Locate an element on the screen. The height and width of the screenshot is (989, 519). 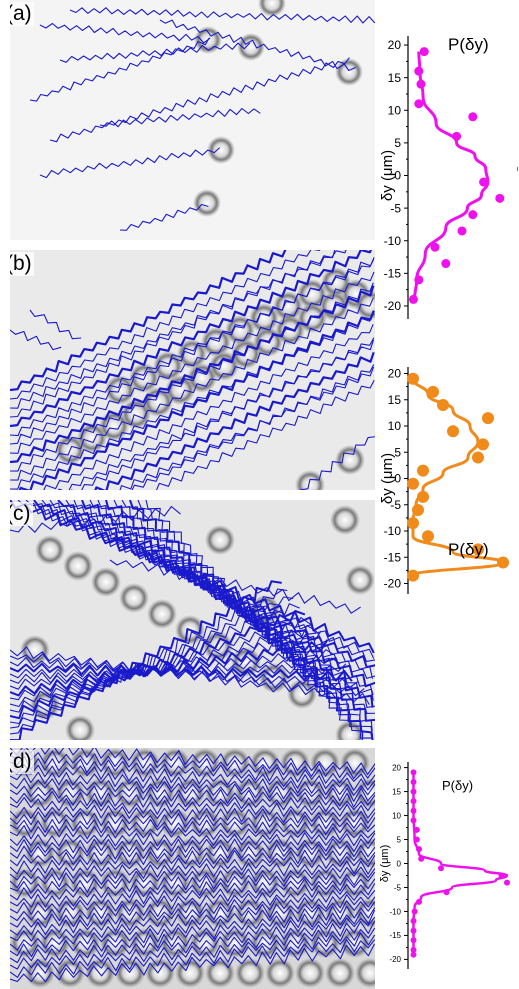
panel-c-label: (c) is located at coordinates (21, 514).